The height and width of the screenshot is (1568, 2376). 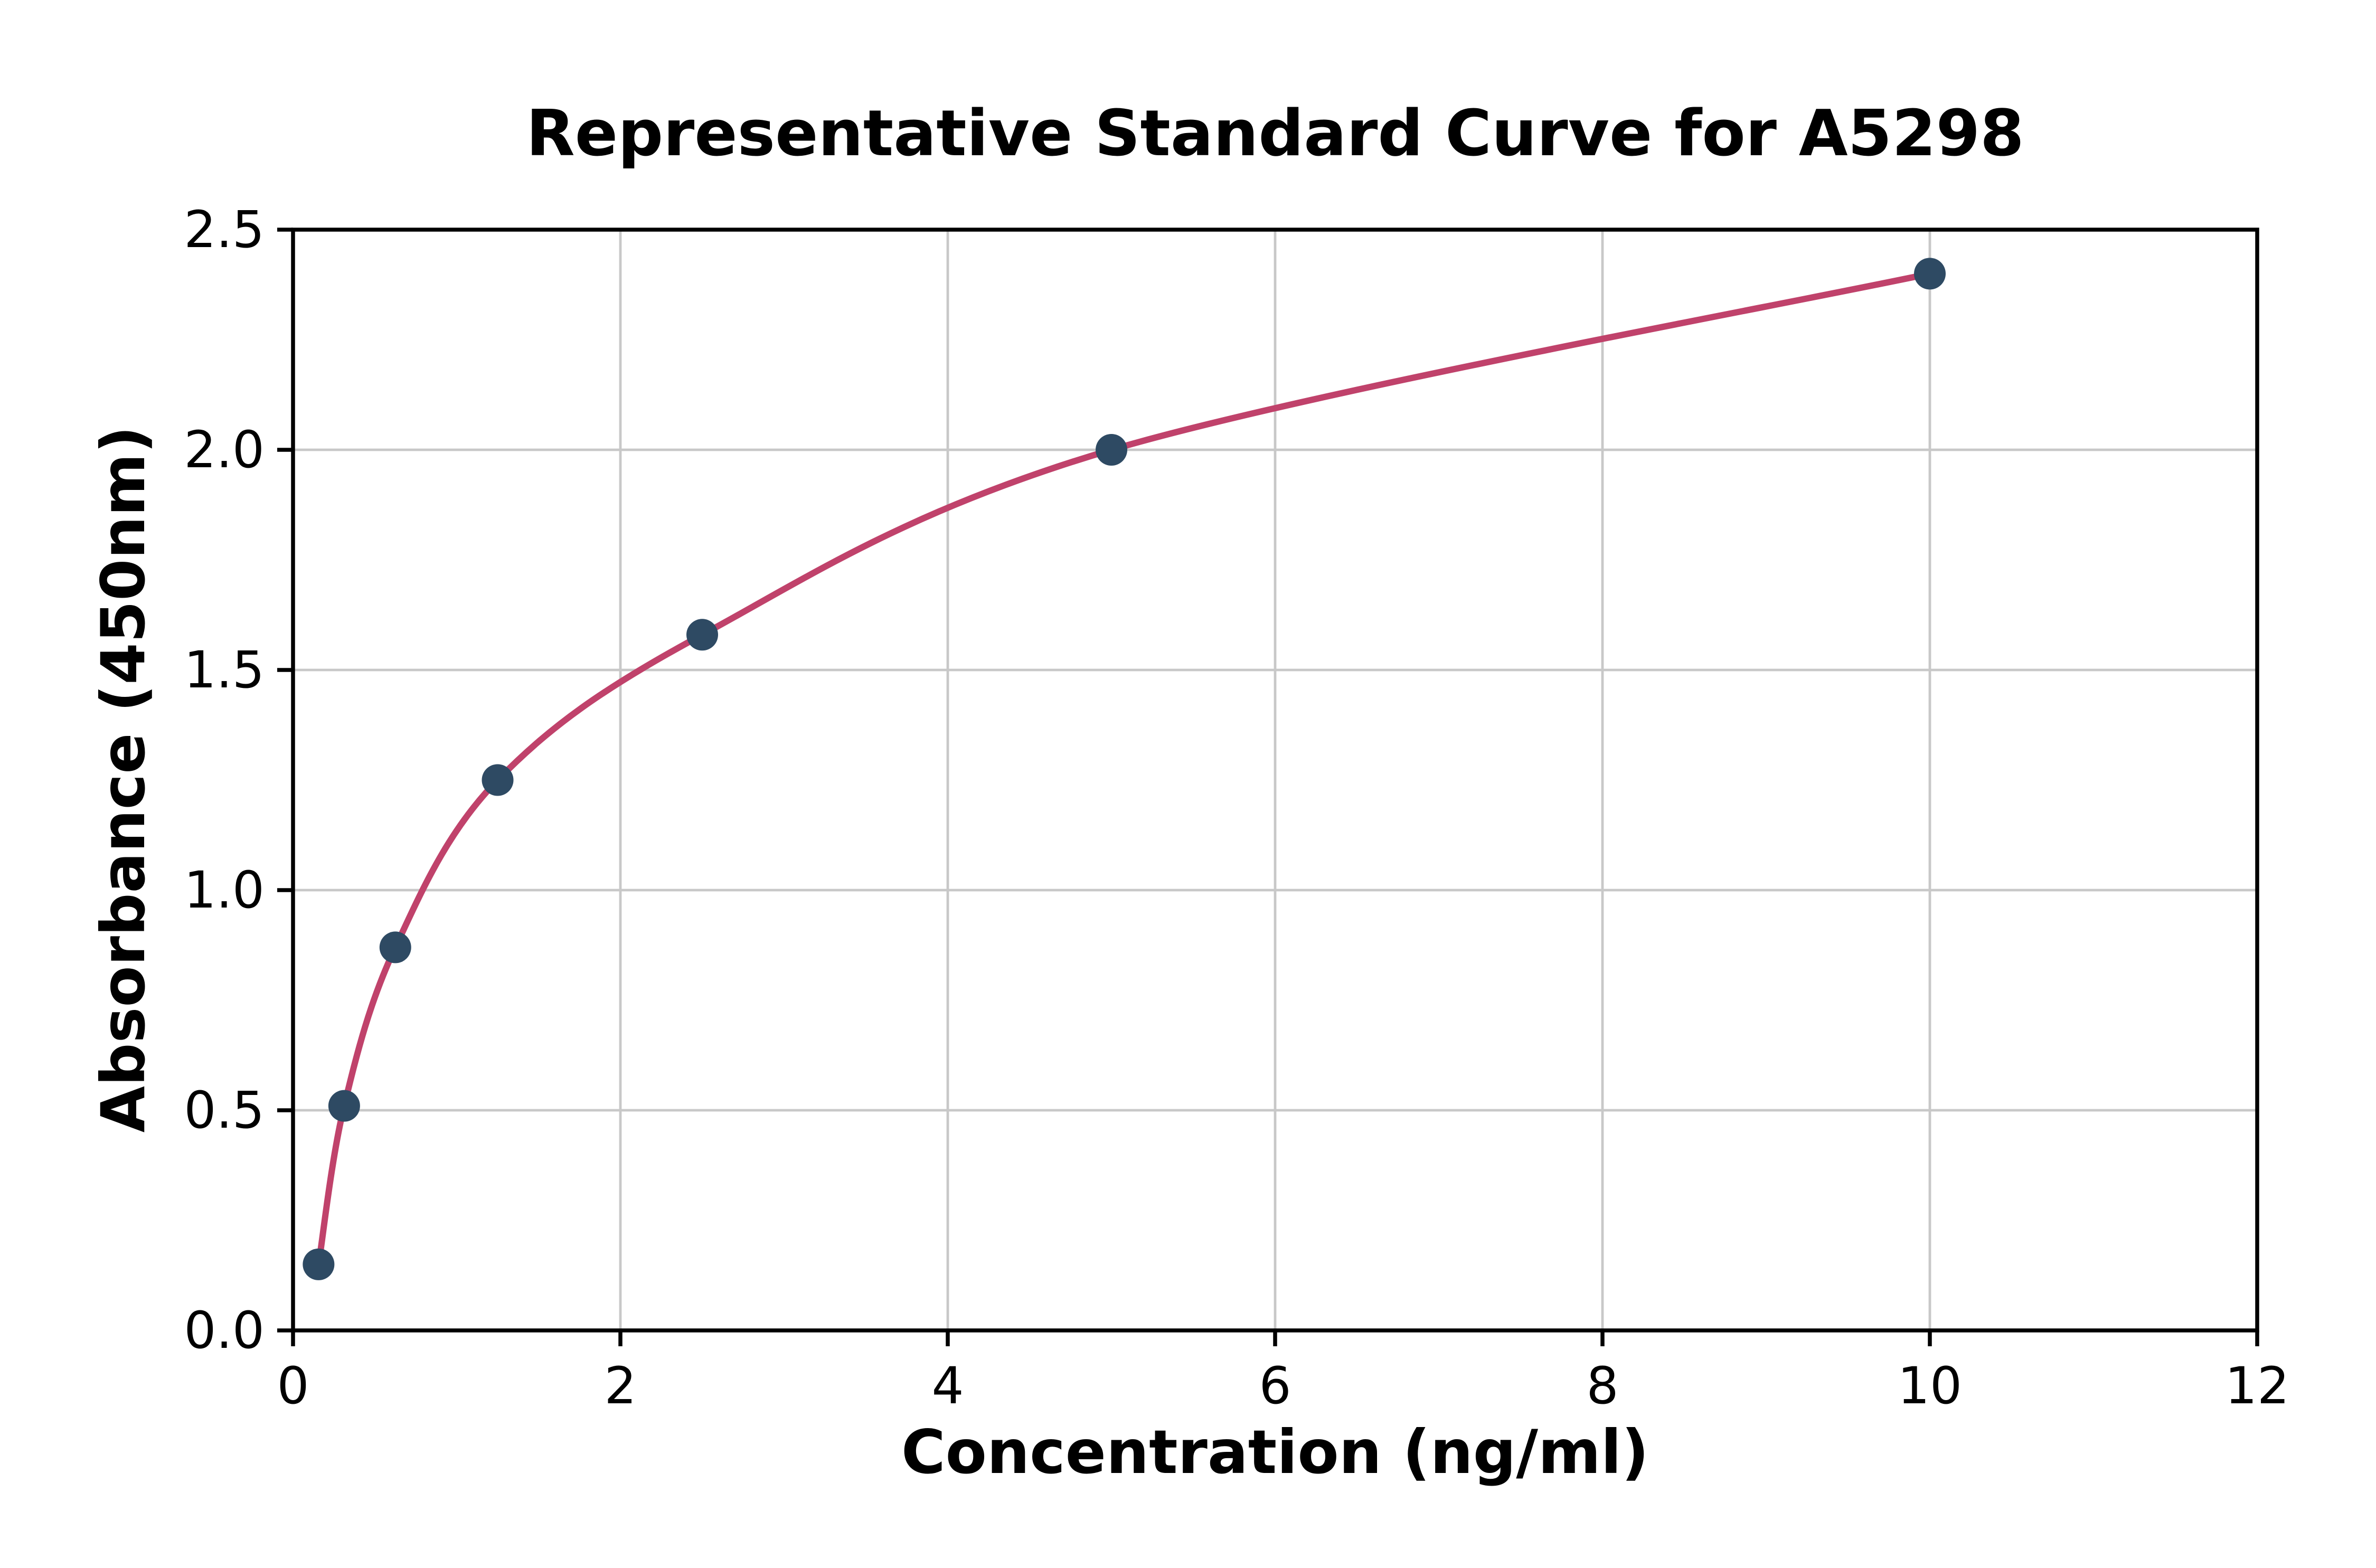 What do you see at coordinates (224, 1331) in the screenshot?
I see `y-tick-label: 0.0` at bounding box center [224, 1331].